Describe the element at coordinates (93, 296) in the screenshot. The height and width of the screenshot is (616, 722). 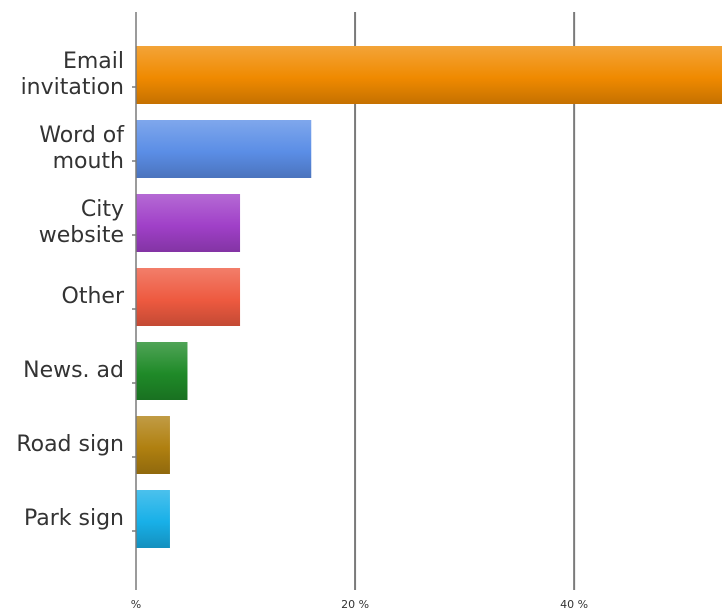
I see `category-label: Other` at that location.